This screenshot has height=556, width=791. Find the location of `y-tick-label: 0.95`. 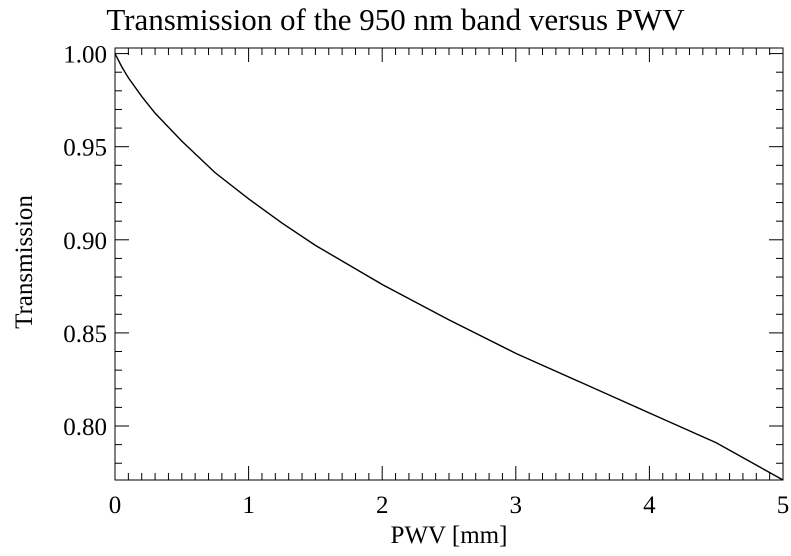

y-tick-label: 0.95 is located at coordinates (85, 148).